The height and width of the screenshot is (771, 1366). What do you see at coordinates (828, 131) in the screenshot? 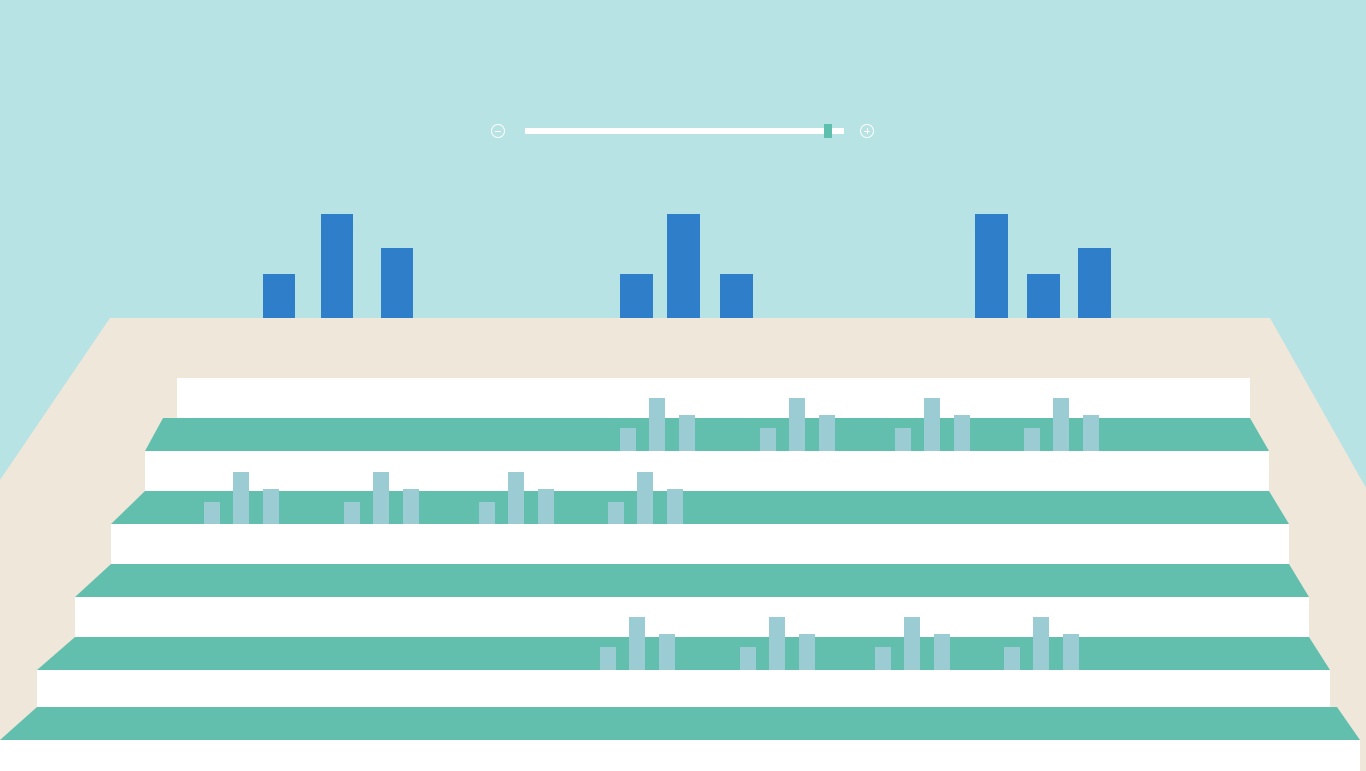
I see `zoom-slider-handle` at bounding box center [828, 131].